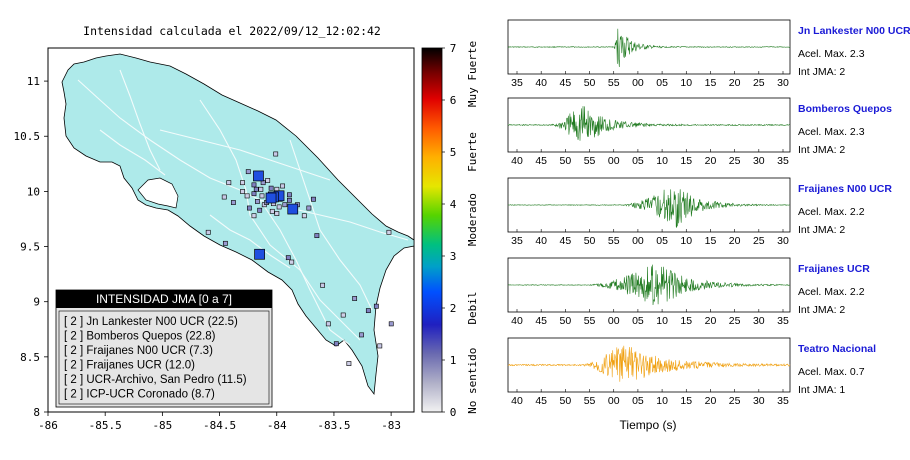  Describe the element at coordinates (30, 357) in the screenshot. I see `map-y-tick-label: 8.5` at that location.